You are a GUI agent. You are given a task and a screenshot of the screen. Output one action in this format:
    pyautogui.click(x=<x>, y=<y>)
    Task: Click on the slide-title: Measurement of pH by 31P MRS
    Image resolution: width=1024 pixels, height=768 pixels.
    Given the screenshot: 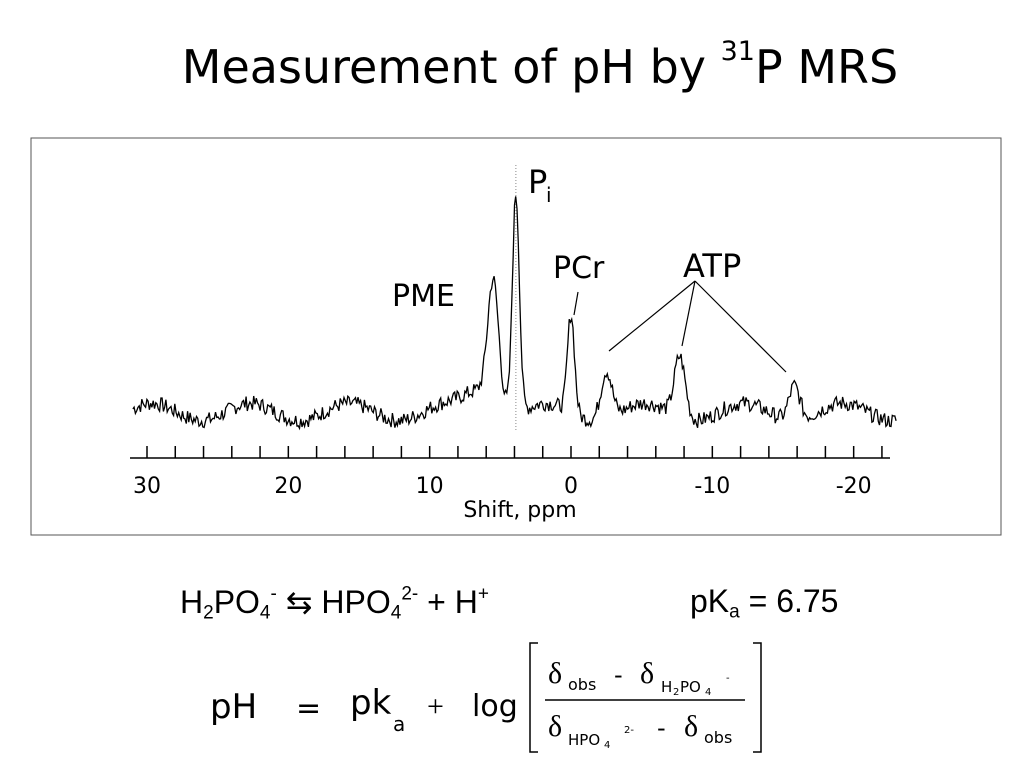 What is the action you would take?
    pyautogui.click(x=540, y=65)
    